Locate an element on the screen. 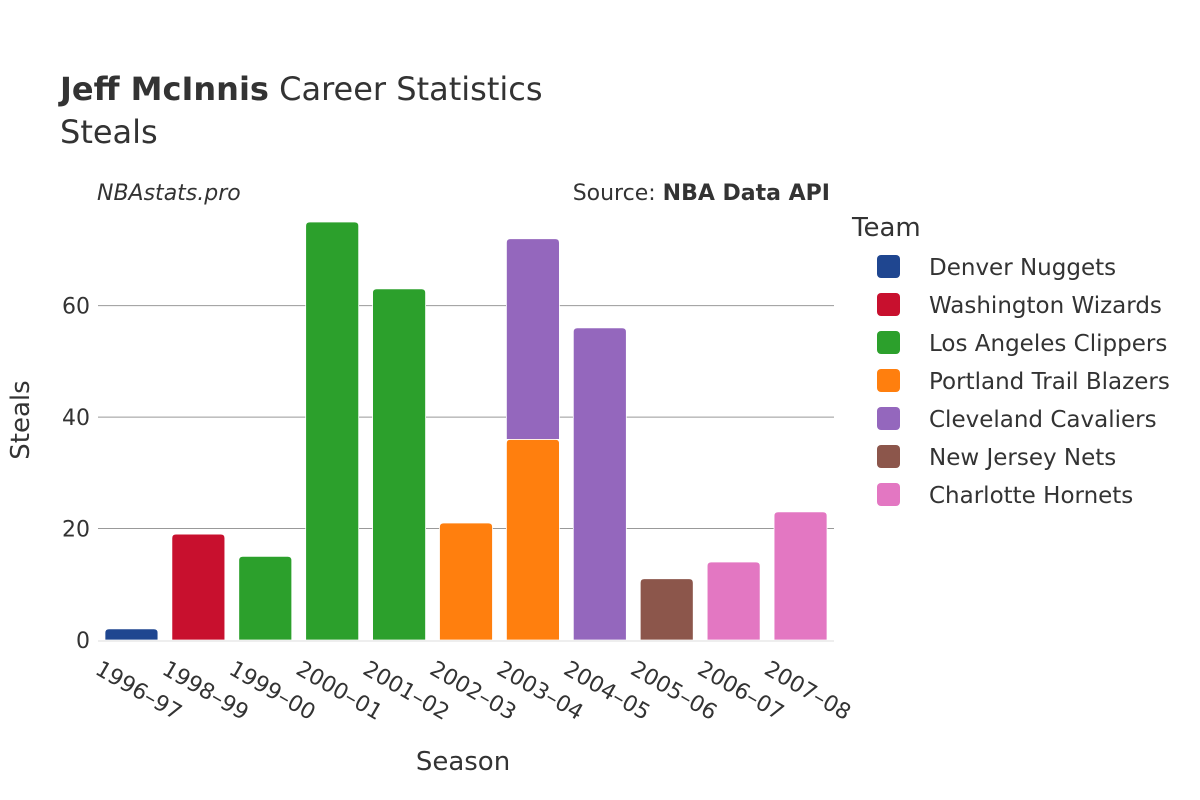 Image resolution: width=1200 pixels, height=800 pixels. source-prefix: Source: is located at coordinates (618, 193).